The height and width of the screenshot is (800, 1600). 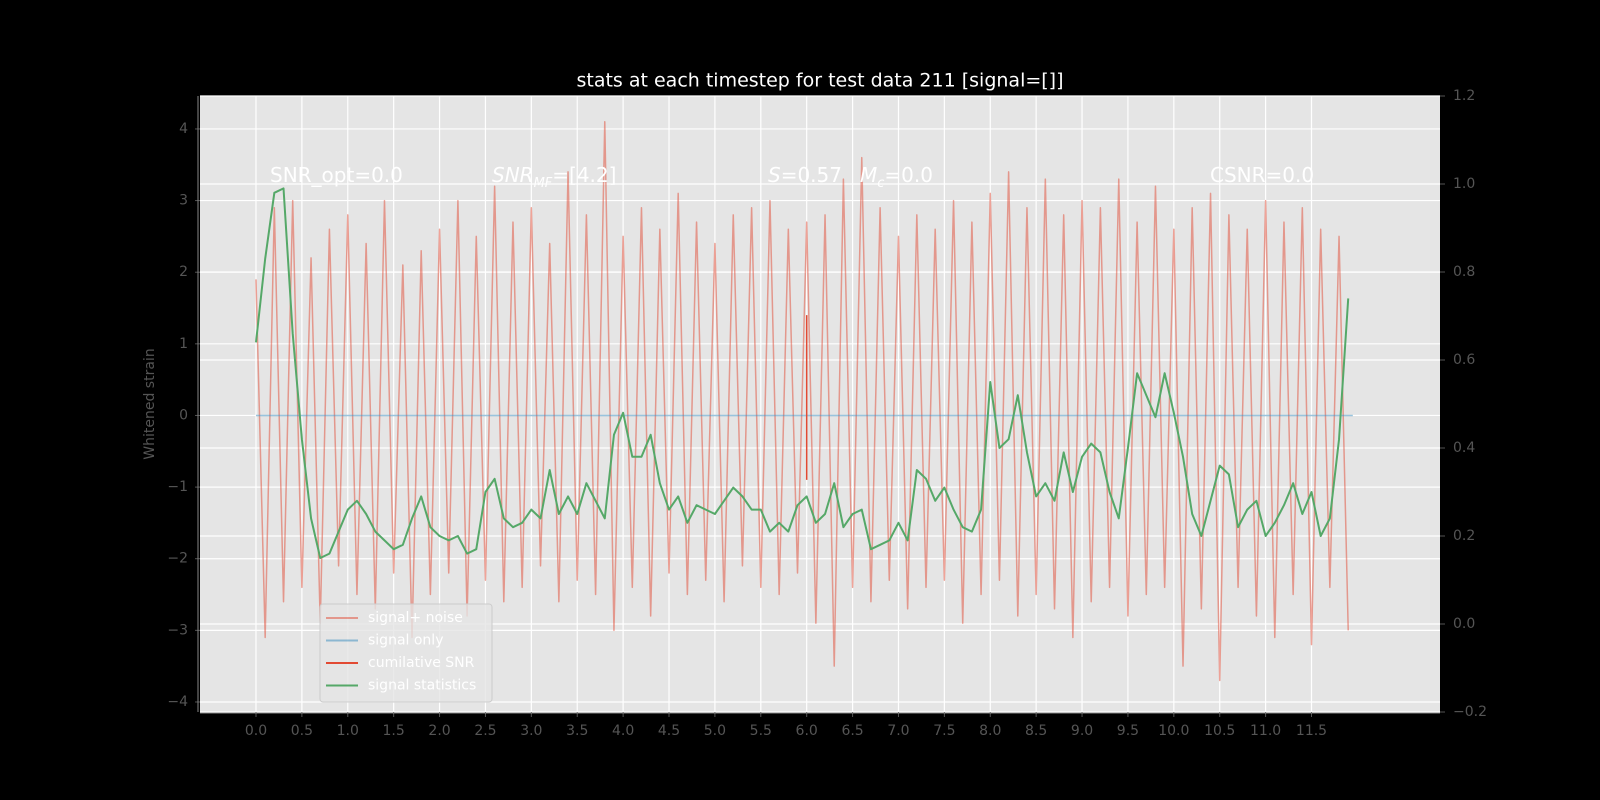 I want to click on x-tick-label: 2.5, so click(x=485, y=731).